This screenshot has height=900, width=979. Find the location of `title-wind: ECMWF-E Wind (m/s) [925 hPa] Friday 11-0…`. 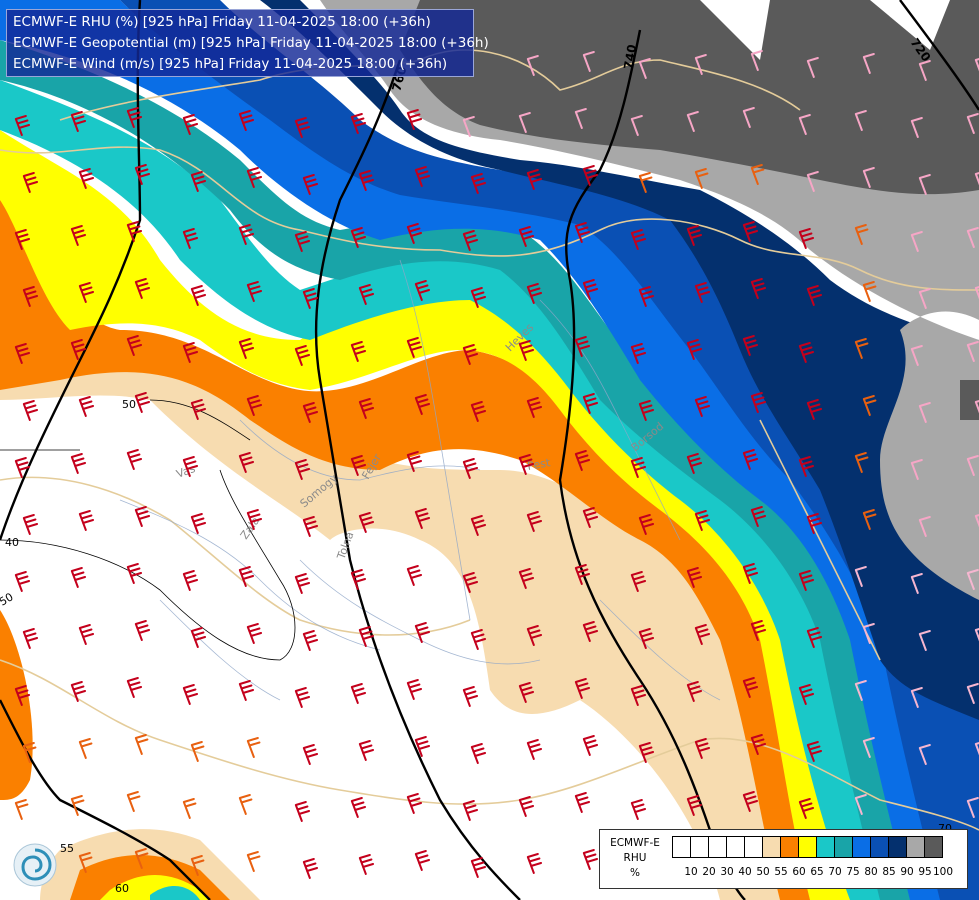

title-wind: ECMWF-E Wind (m/s) [925 hPa] Friday 11-0… is located at coordinates (230, 64).